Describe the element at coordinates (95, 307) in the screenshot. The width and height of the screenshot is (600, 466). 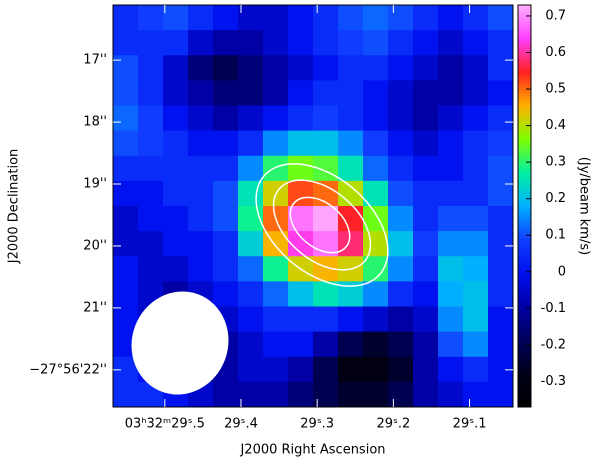
I see `y-tick-label: 21''` at that location.